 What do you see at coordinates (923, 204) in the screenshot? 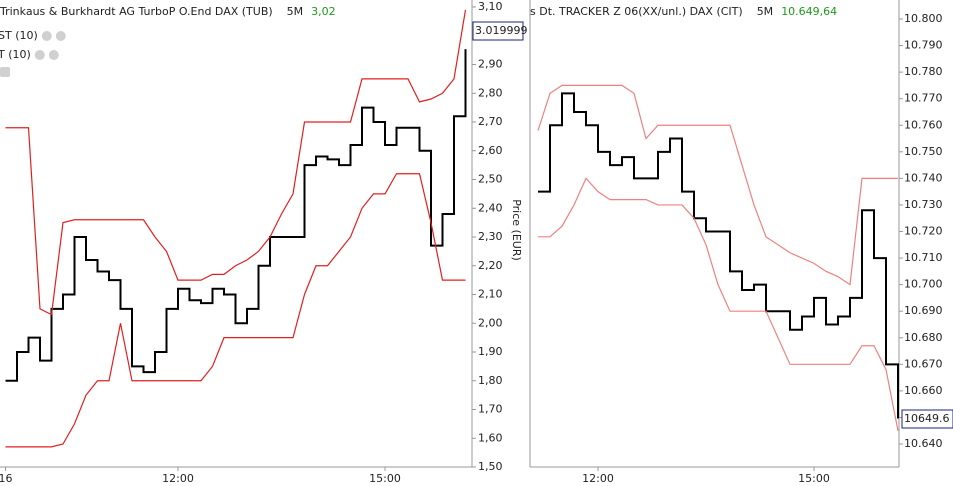
I see `y-tick-label: 10.730` at bounding box center [923, 204].